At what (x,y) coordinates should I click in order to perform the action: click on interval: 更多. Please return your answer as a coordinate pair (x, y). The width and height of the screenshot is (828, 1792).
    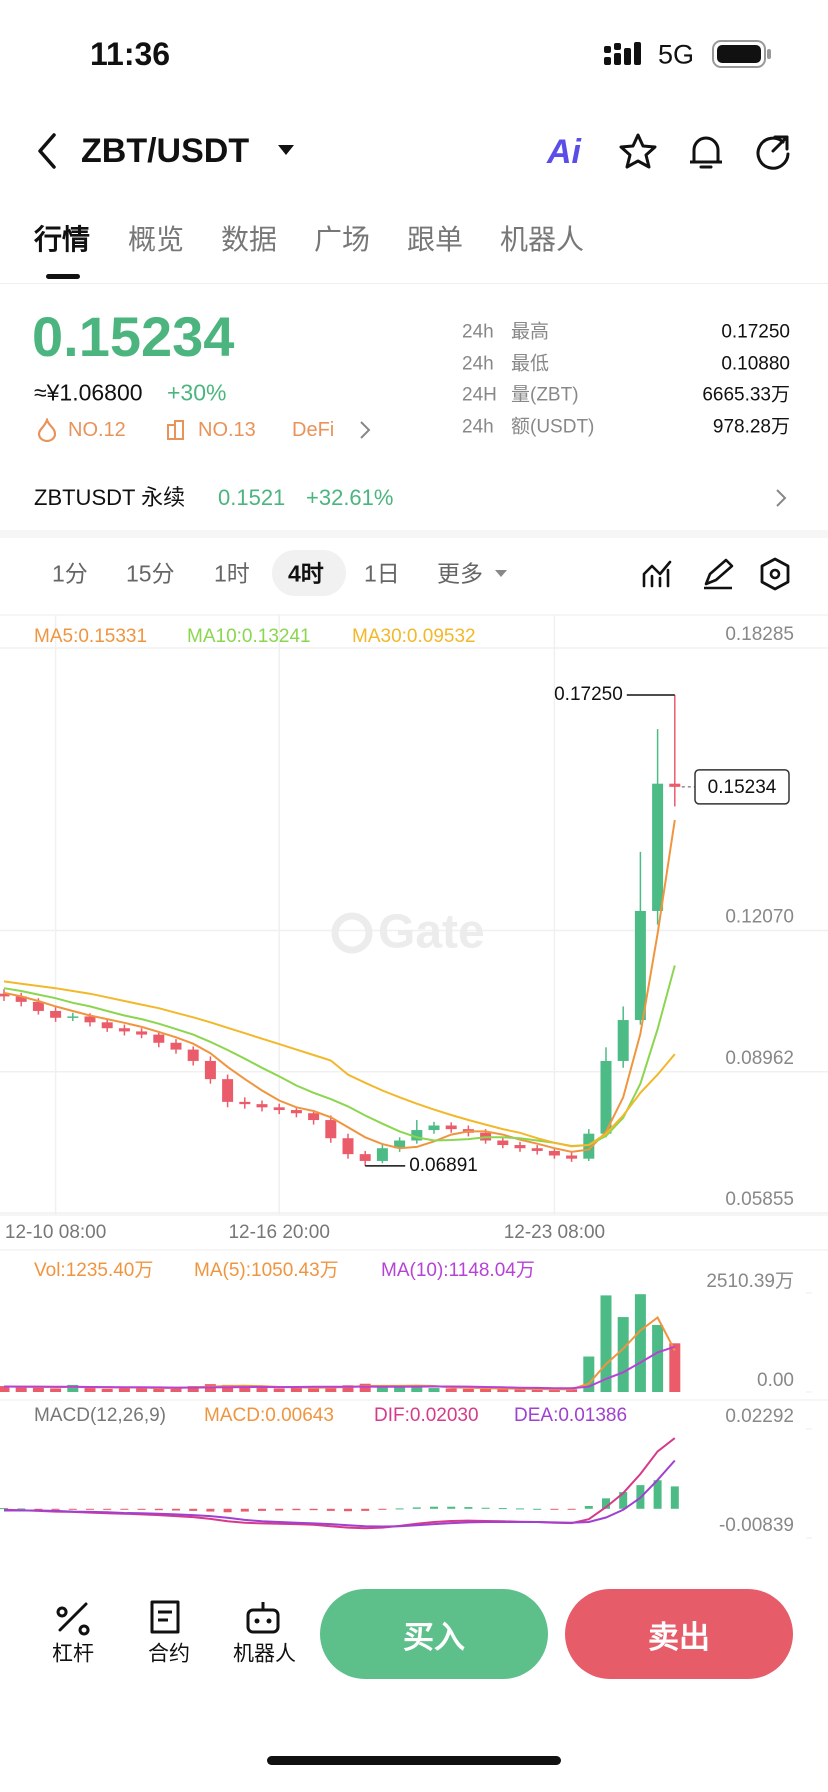
    Looking at the image, I should click on (460, 573).